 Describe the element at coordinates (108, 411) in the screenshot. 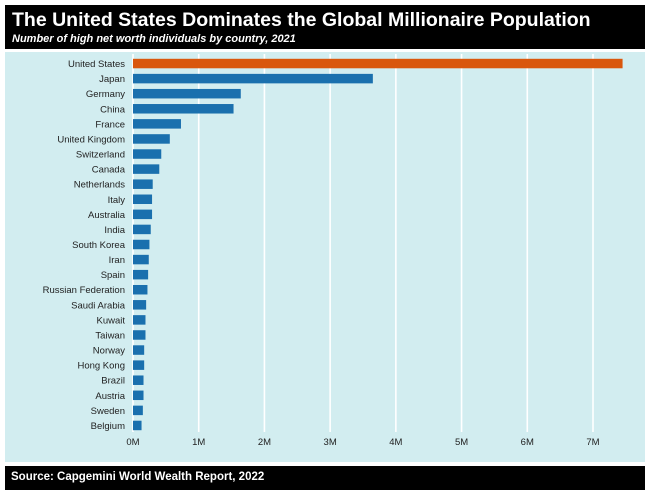

I see `category-label: Sweden` at that location.